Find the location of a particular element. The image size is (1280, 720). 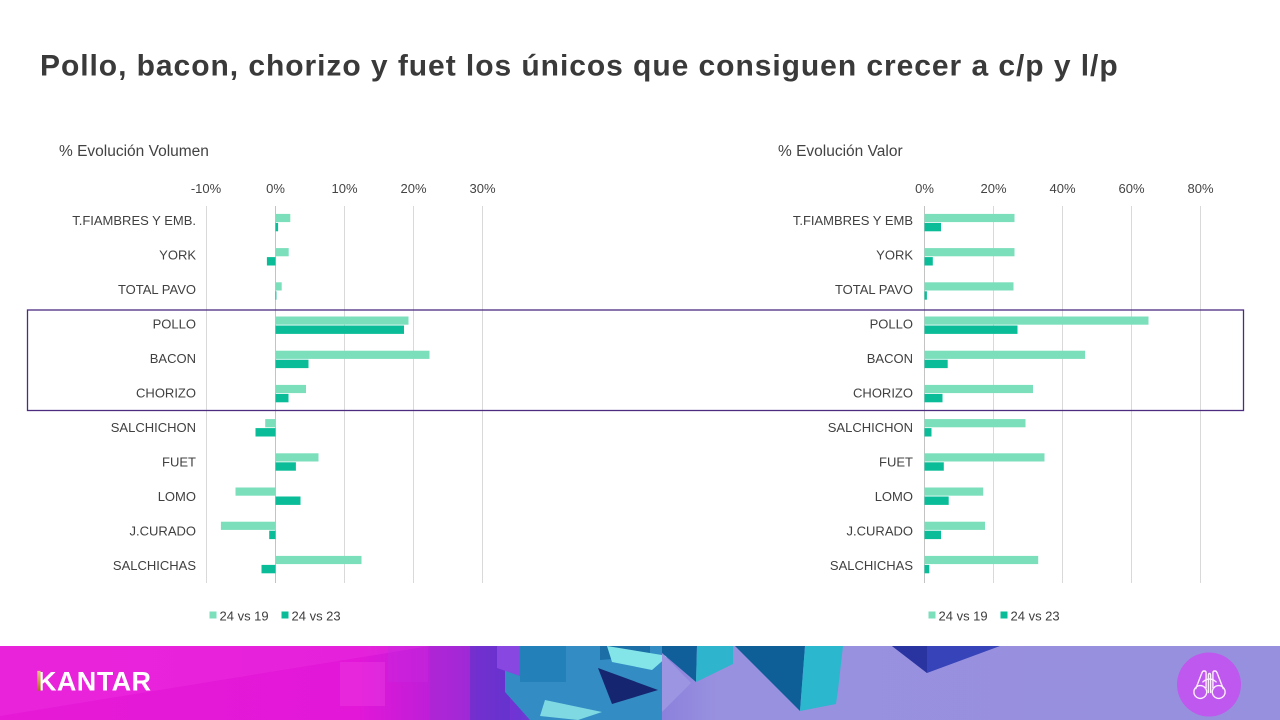

svg-text: T.FIAMBRES Y EMB. is located at coordinates (134, 220).